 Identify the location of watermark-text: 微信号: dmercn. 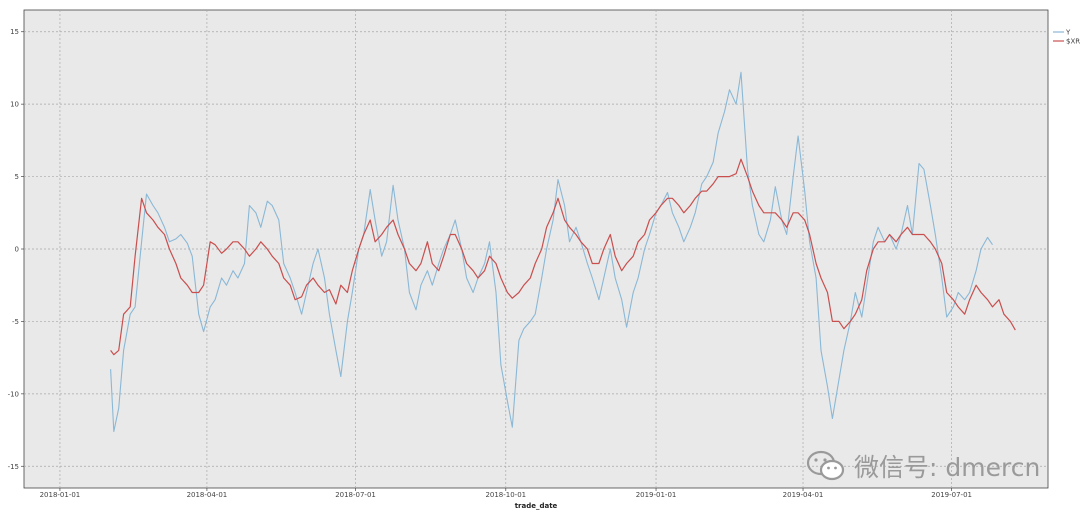
(947, 467).